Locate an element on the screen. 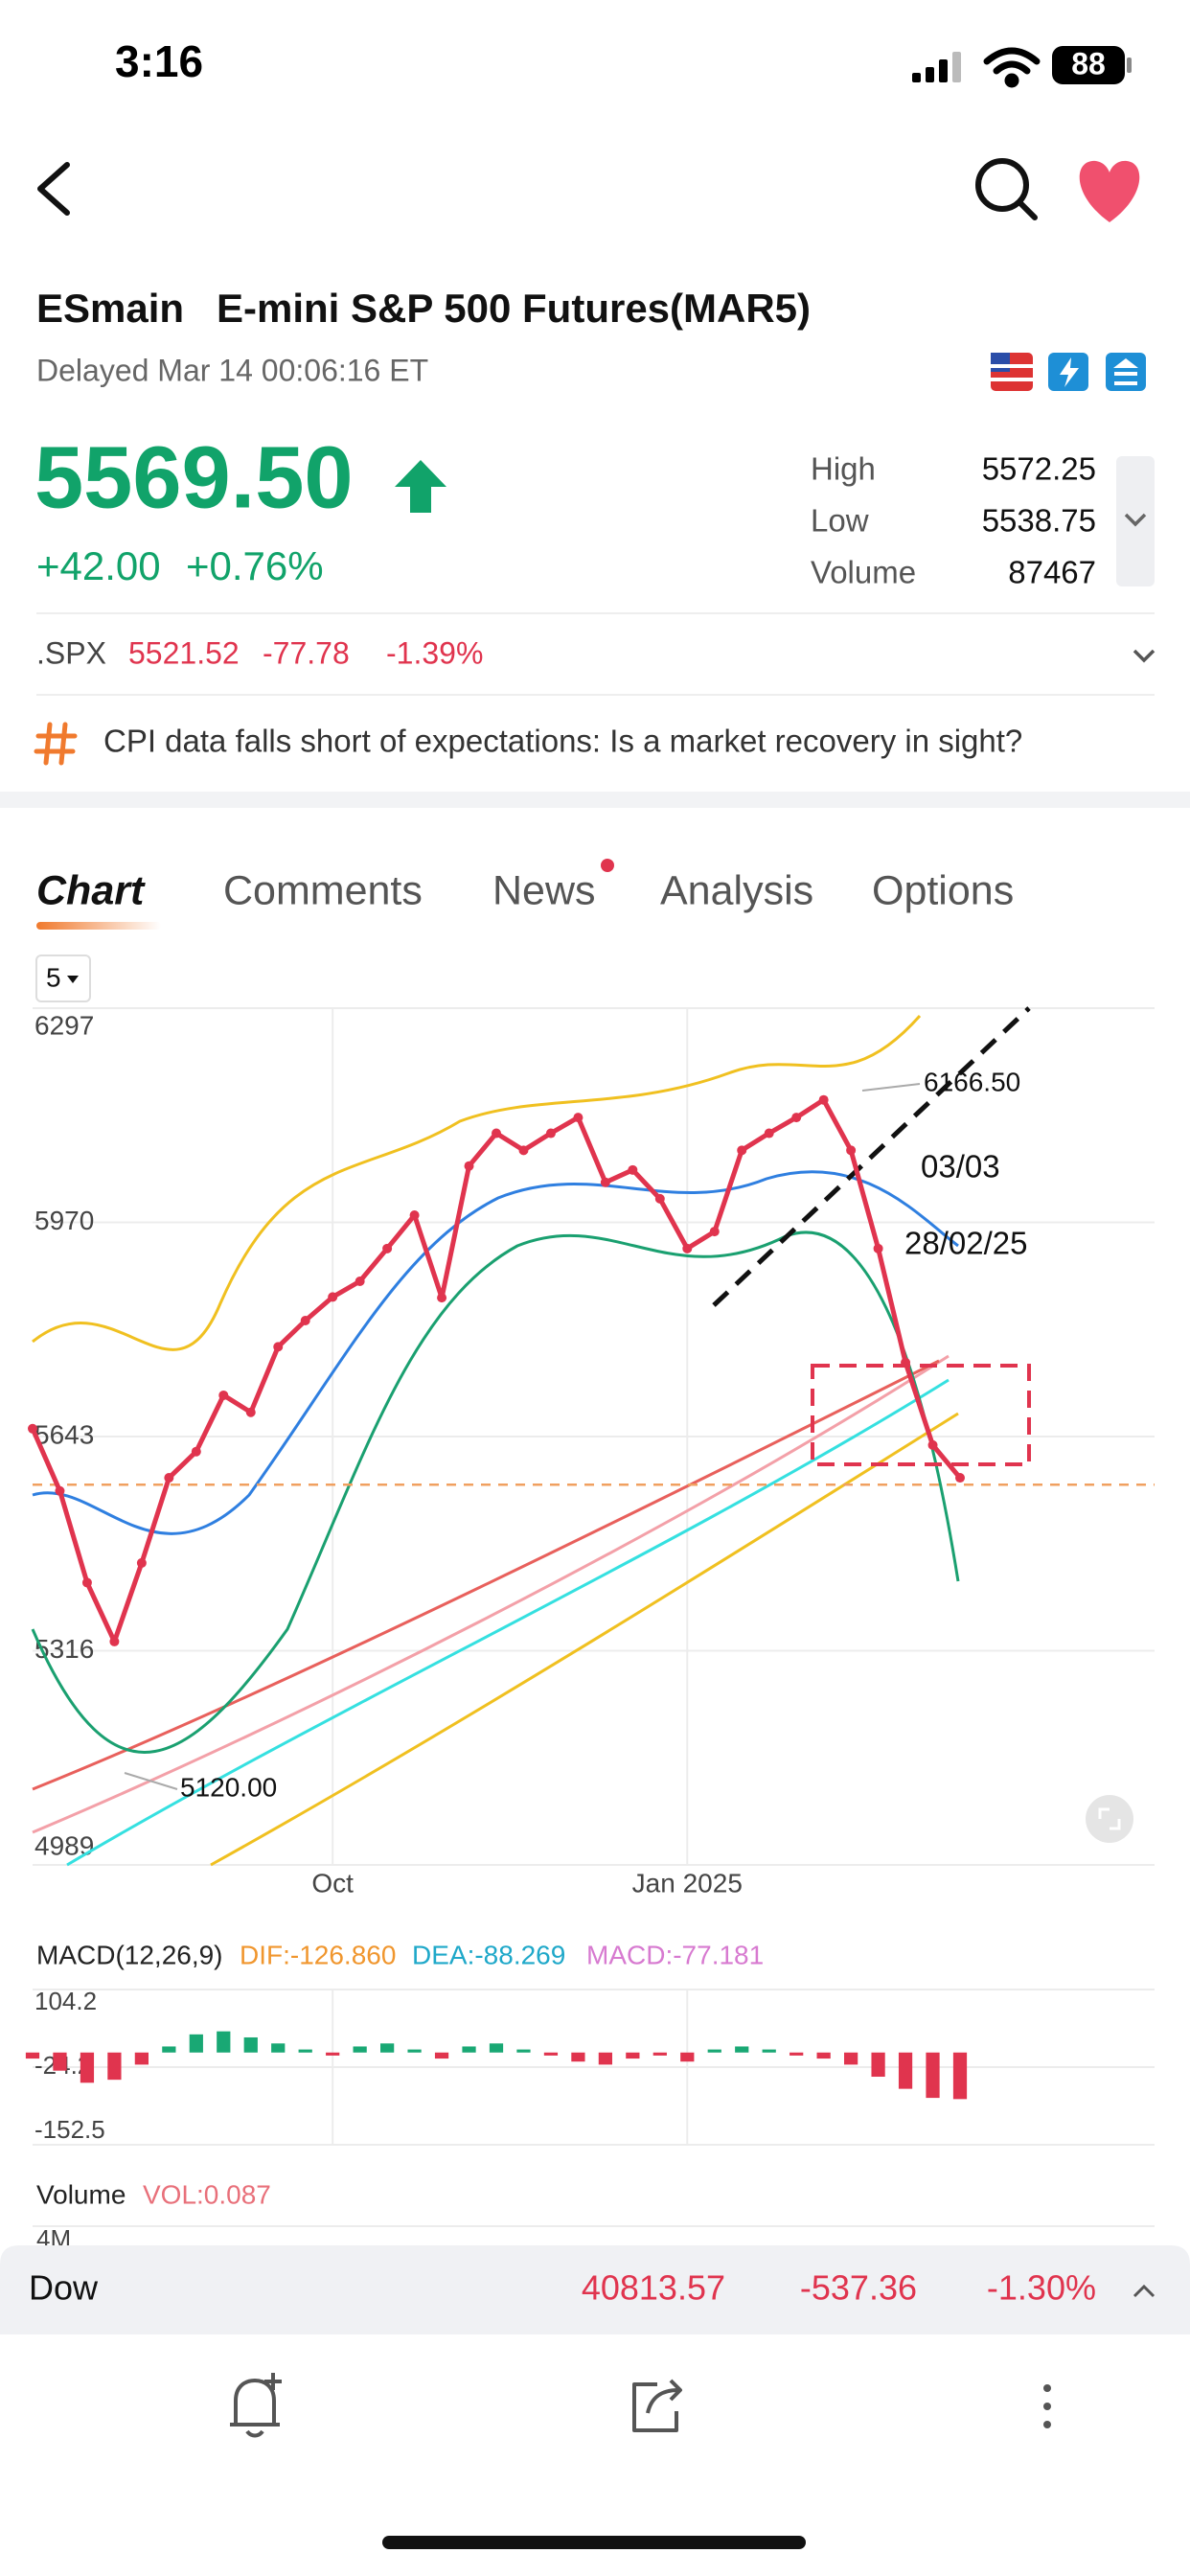  more-button is located at coordinates (1047, 2406).